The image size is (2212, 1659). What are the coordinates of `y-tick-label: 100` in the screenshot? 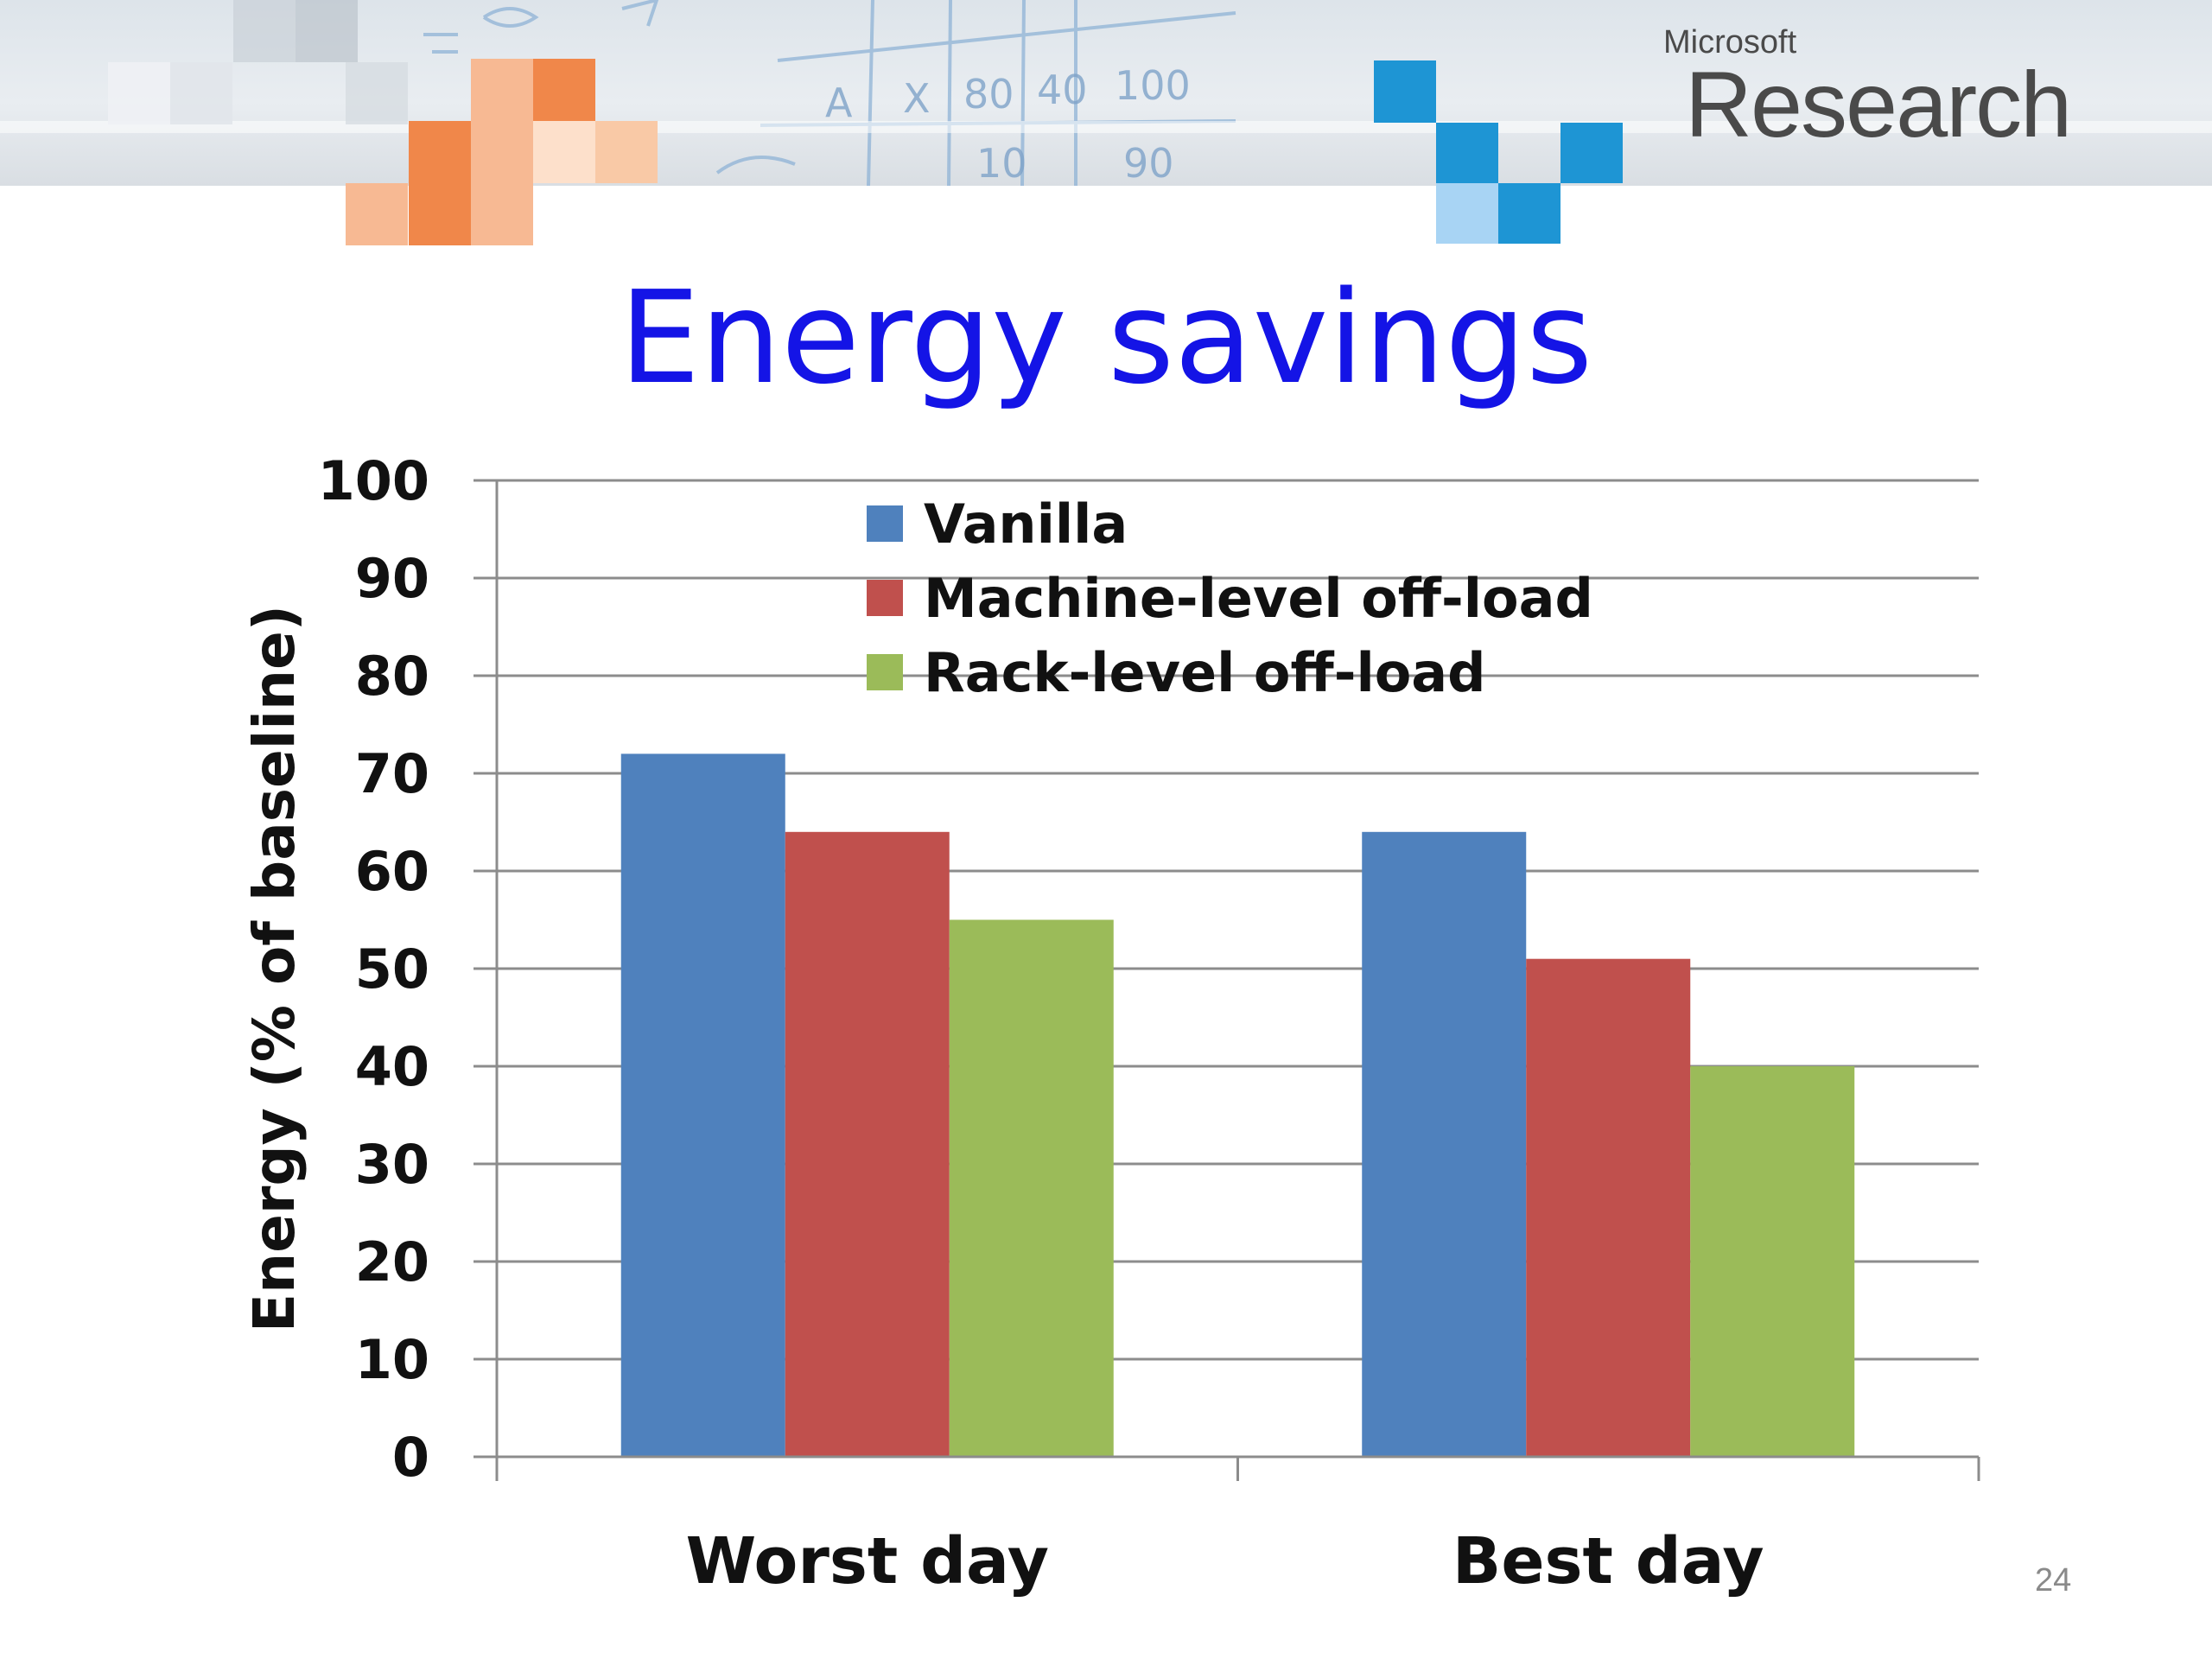 It's located at (373, 480).